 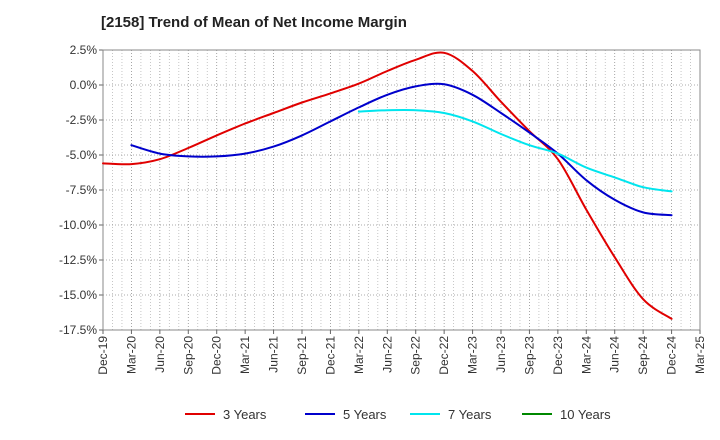 What do you see at coordinates (529, 355) in the screenshot?
I see `x-tick-label: Sep-23` at bounding box center [529, 355].